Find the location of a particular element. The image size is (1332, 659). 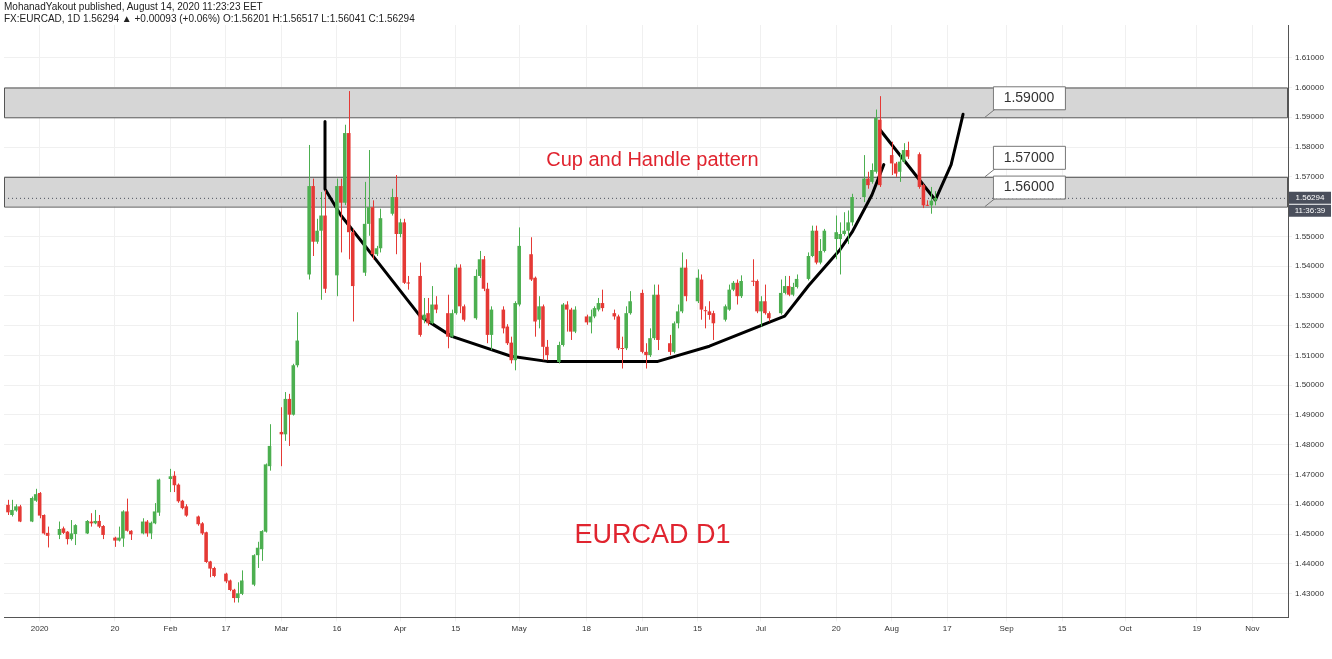

x-tick-label: 18 is located at coordinates (587, 629).